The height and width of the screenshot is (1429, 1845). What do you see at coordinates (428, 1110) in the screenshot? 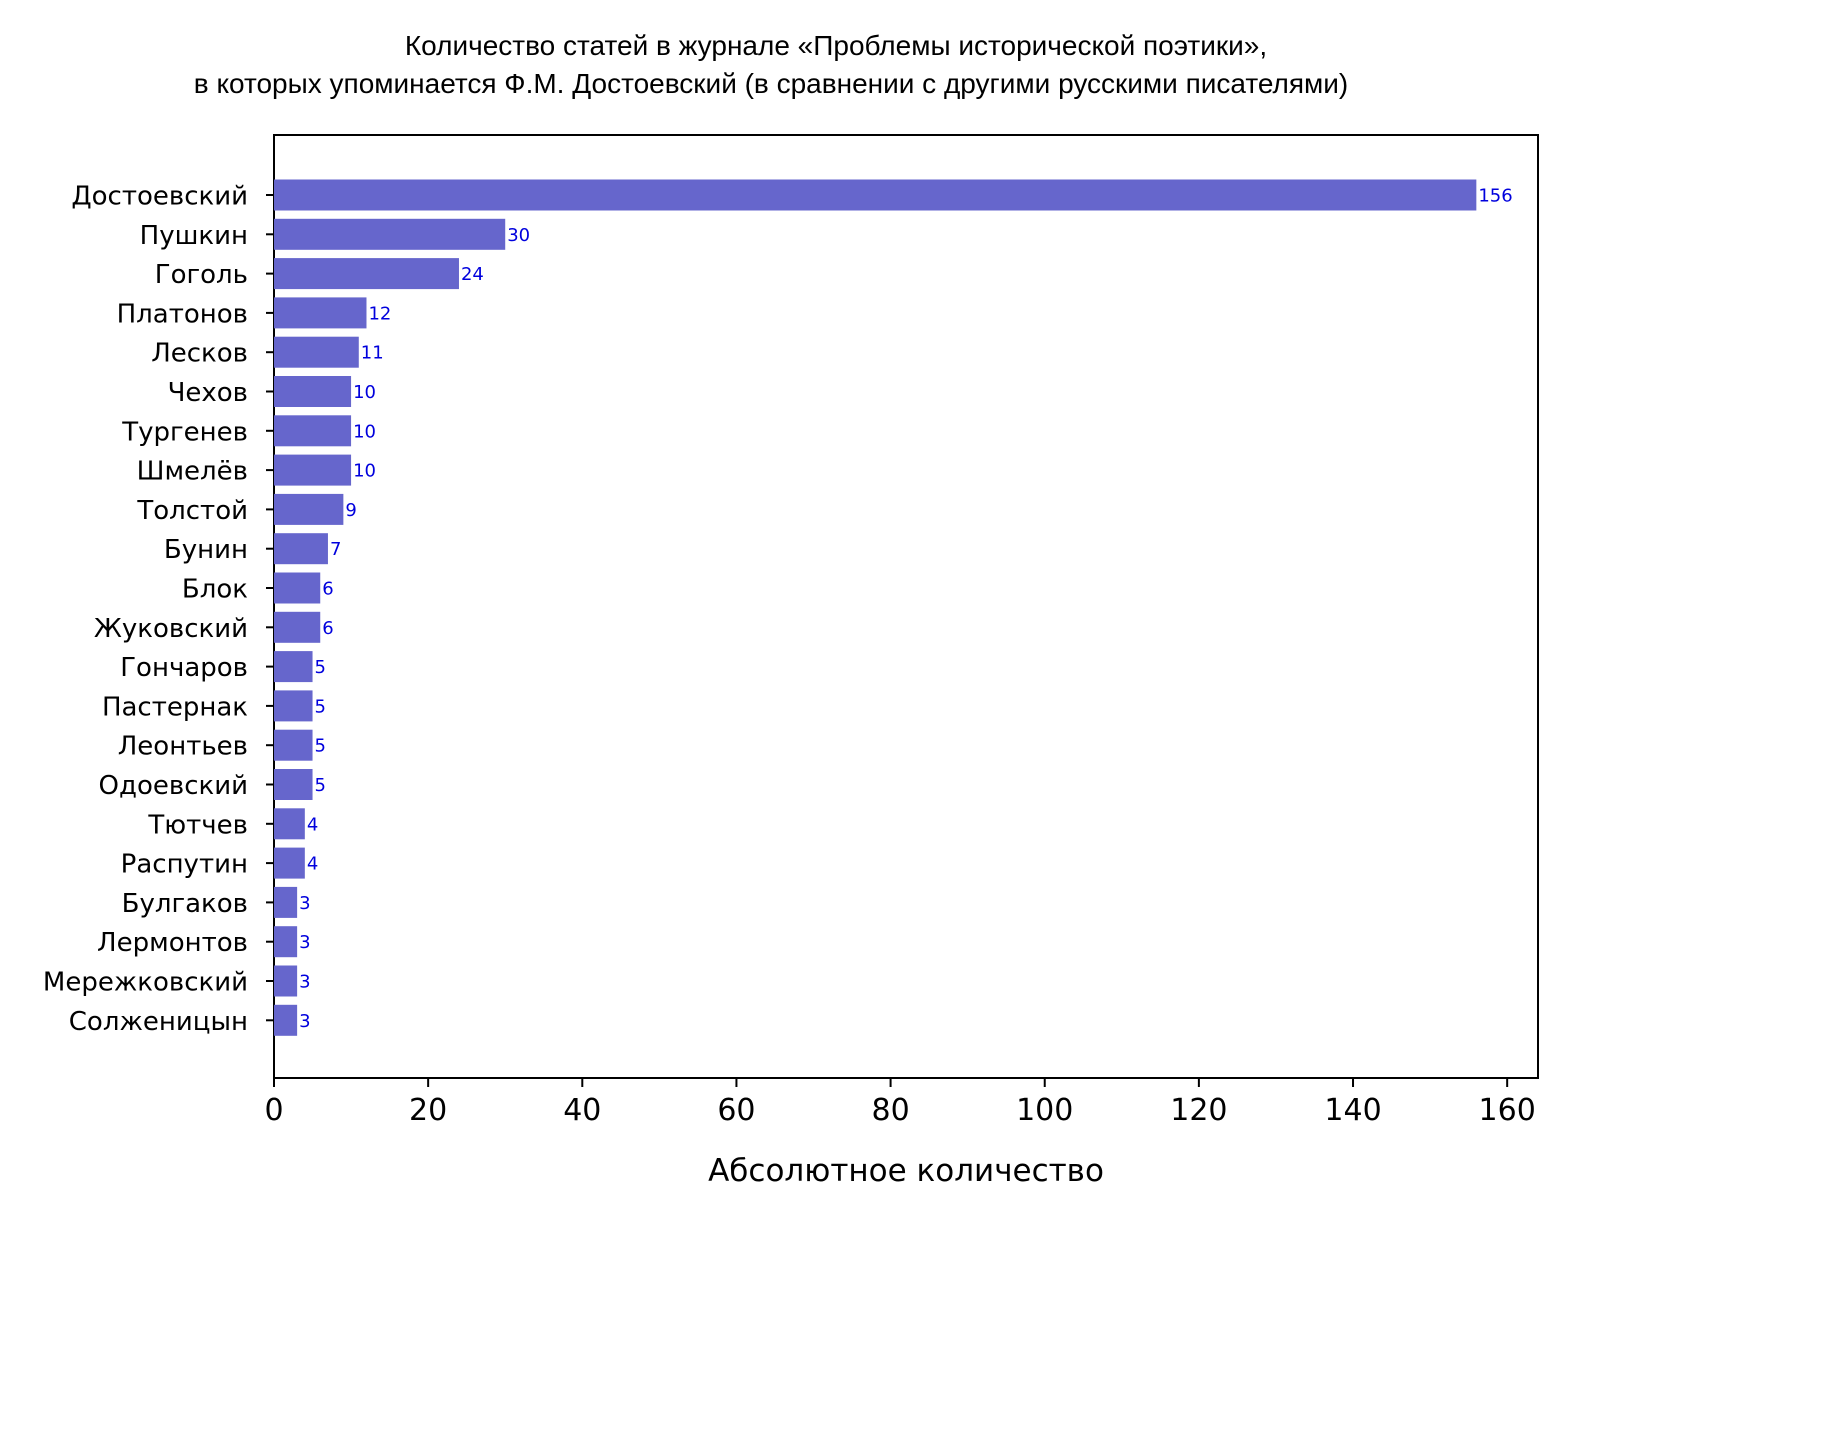
I see `x-tick-label: 20` at bounding box center [428, 1110].